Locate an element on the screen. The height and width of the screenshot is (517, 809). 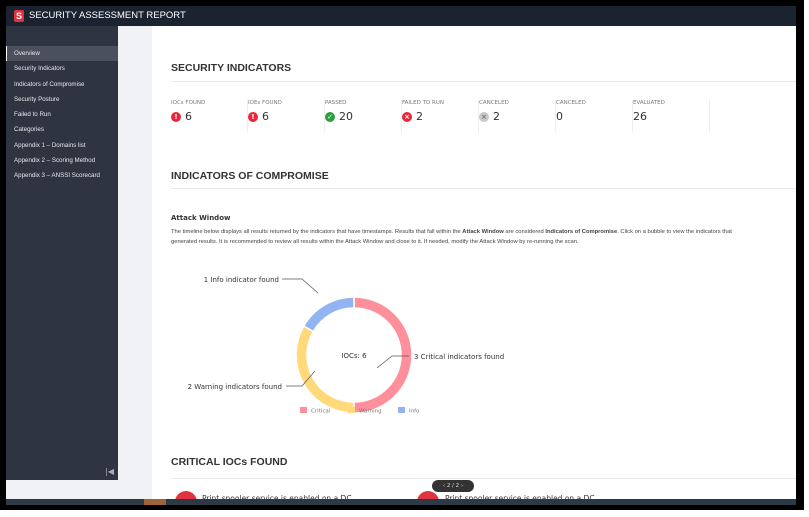
sidebar-item: Categories is located at coordinates (29, 130).